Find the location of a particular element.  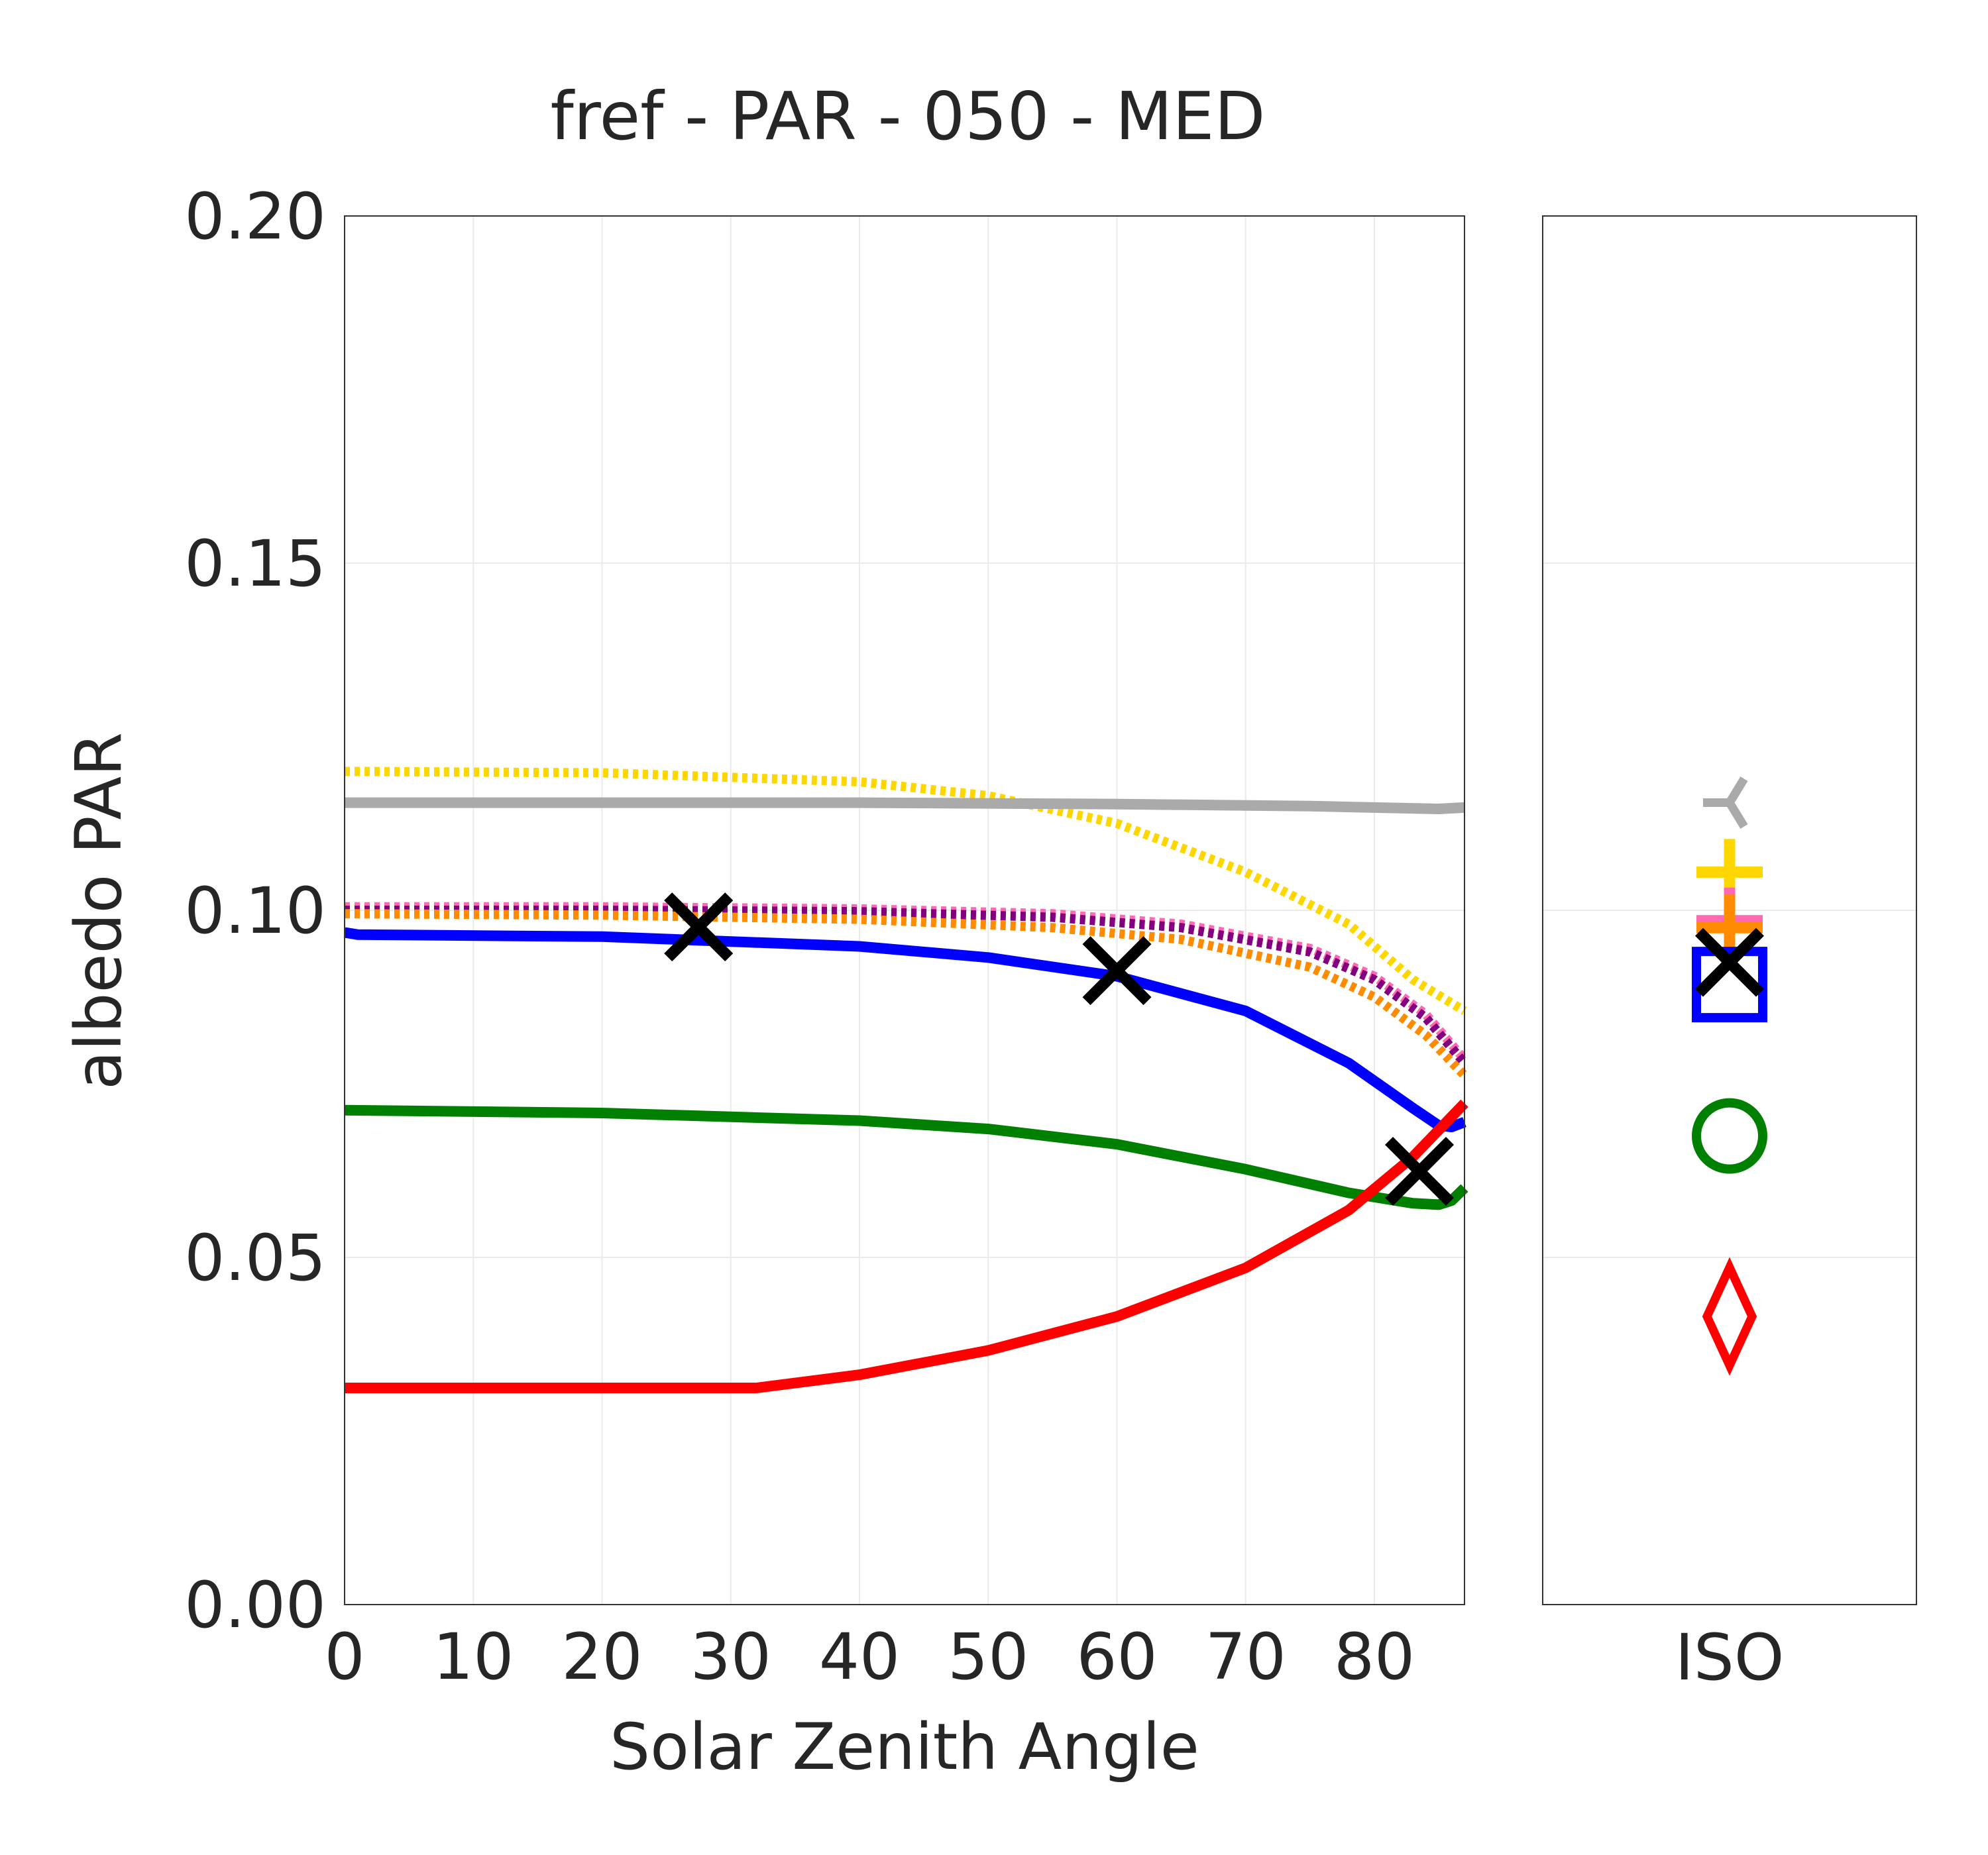

x-tick-labels: 0 10 20 30 40 50 60 70 80 is located at coordinates (869, 1657).